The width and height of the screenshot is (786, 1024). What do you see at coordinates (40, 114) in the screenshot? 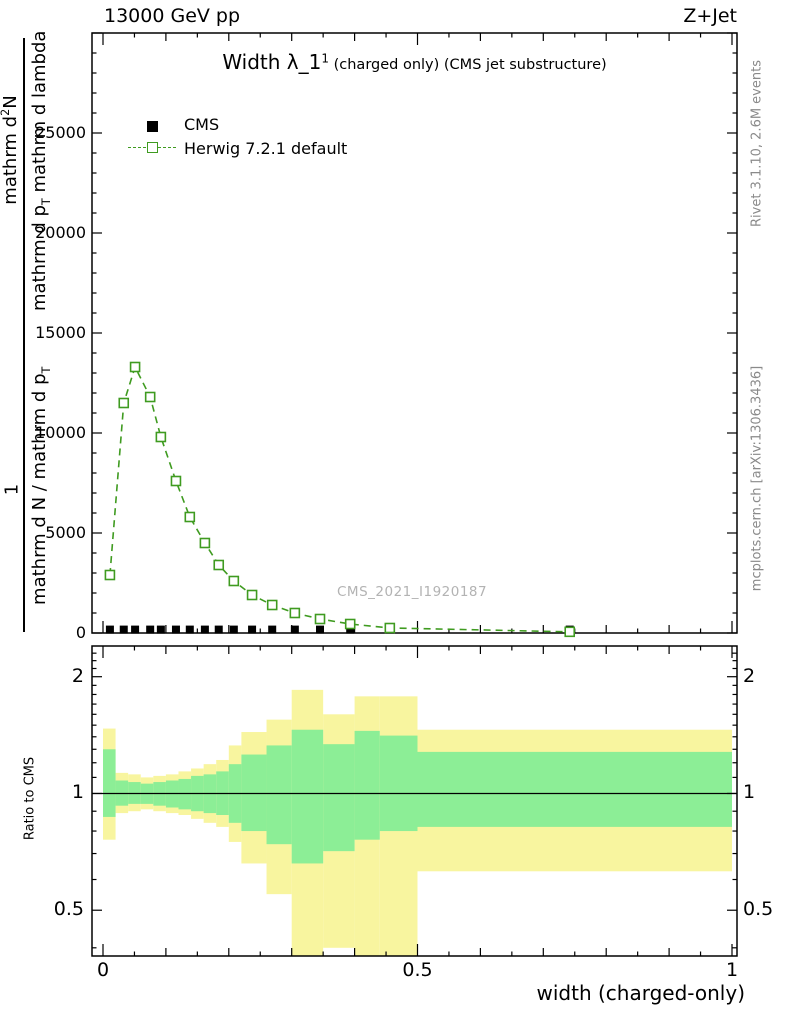
I see `yaxis-text: mathrm d lambda` at bounding box center [40, 114].